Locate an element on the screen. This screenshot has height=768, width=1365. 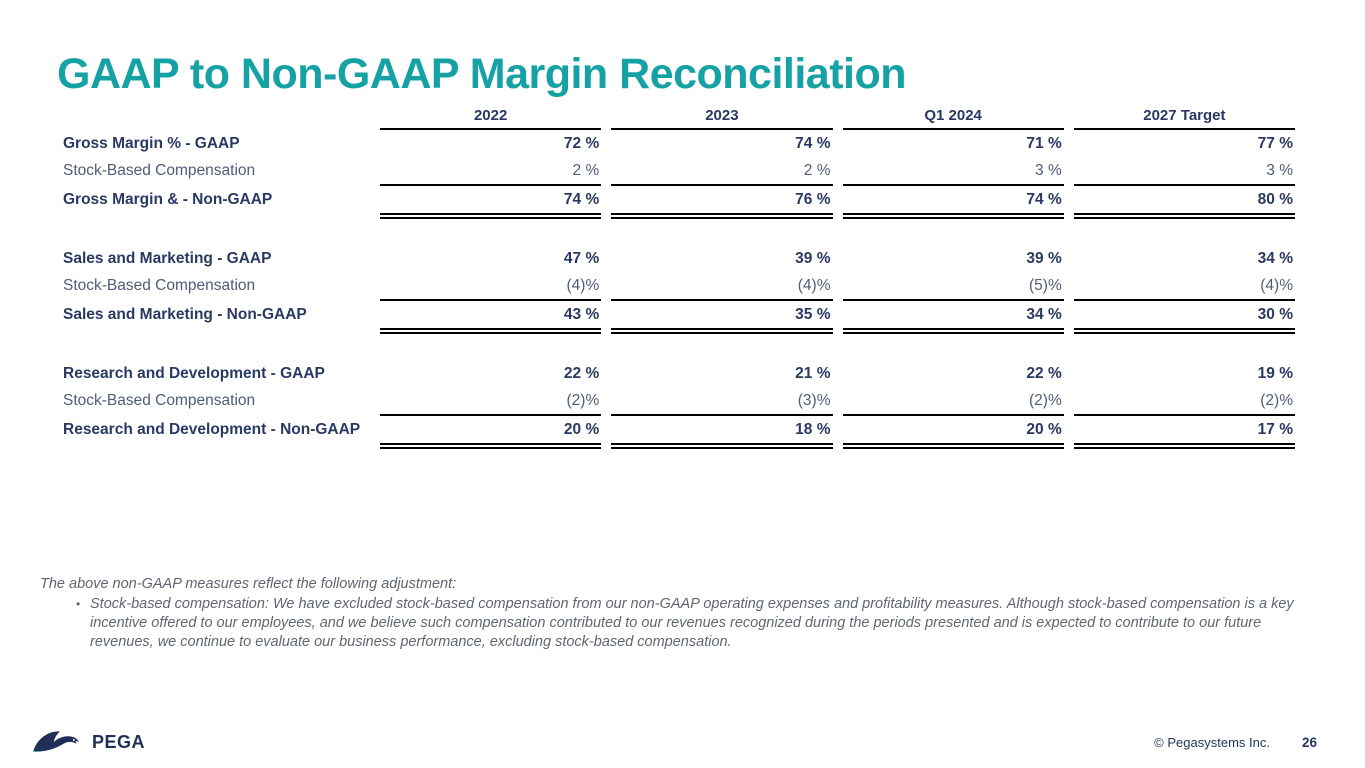
value-cell: 43 % is located at coordinates (491, 317).